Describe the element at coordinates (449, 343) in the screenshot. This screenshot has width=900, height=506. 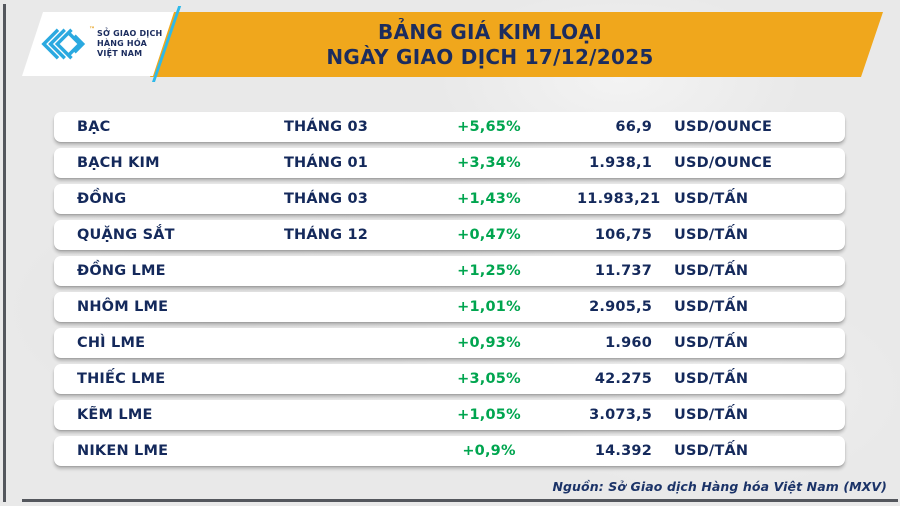
I see `table-row-chi-lme: CHÌ LME +0,93% 1.960 USD/TẤN` at that location.